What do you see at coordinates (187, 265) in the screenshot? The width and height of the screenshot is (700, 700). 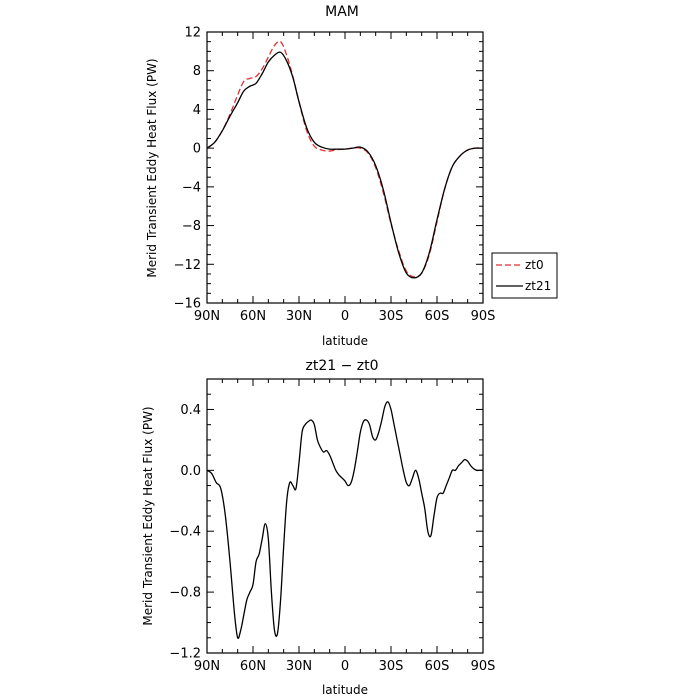 I see `chart-top-y-tick-label: −12` at bounding box center [187, 265].